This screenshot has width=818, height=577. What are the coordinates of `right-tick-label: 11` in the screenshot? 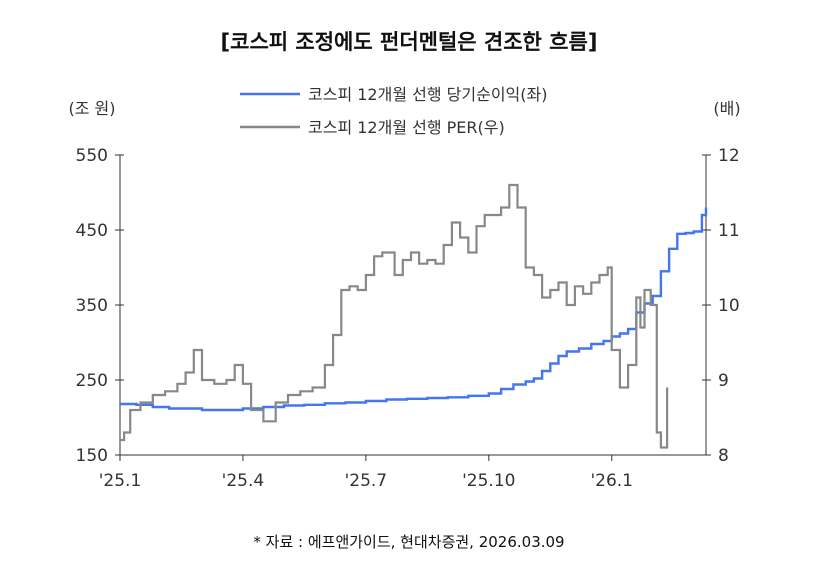 It's located at (729, 231).